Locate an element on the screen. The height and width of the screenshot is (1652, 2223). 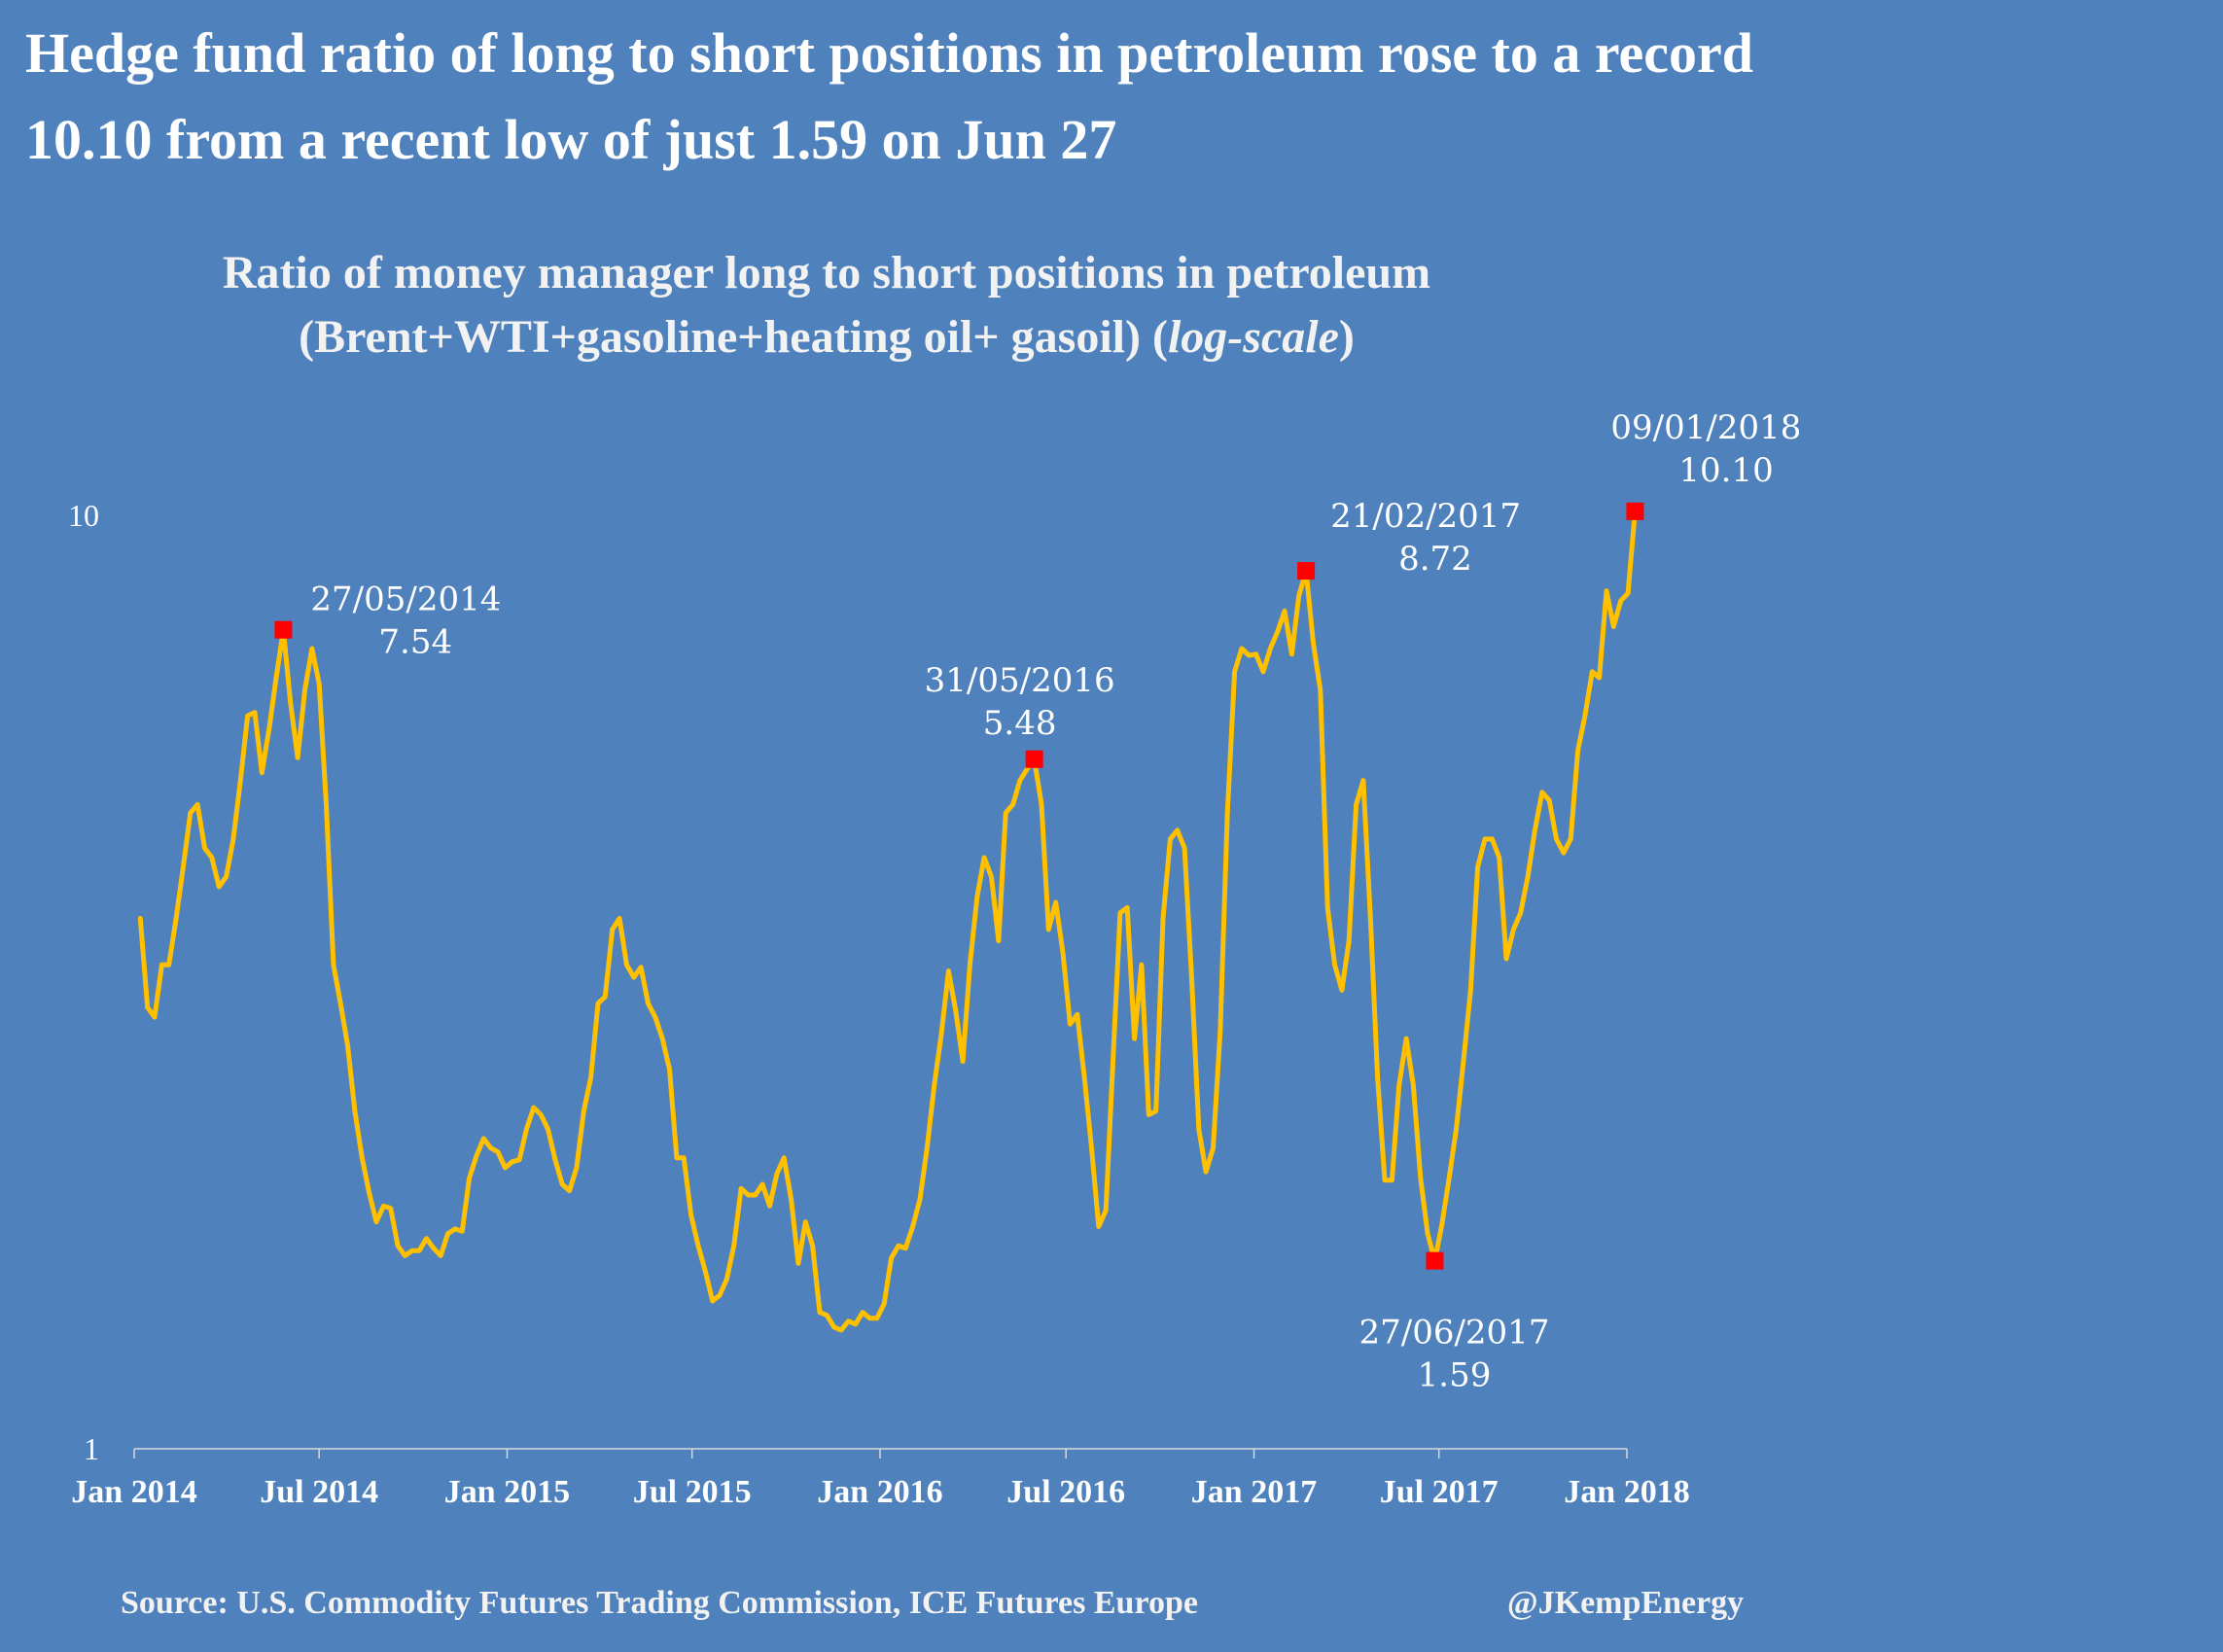
chart-title-close-paren: ) is located at coordinates (1346, 337).